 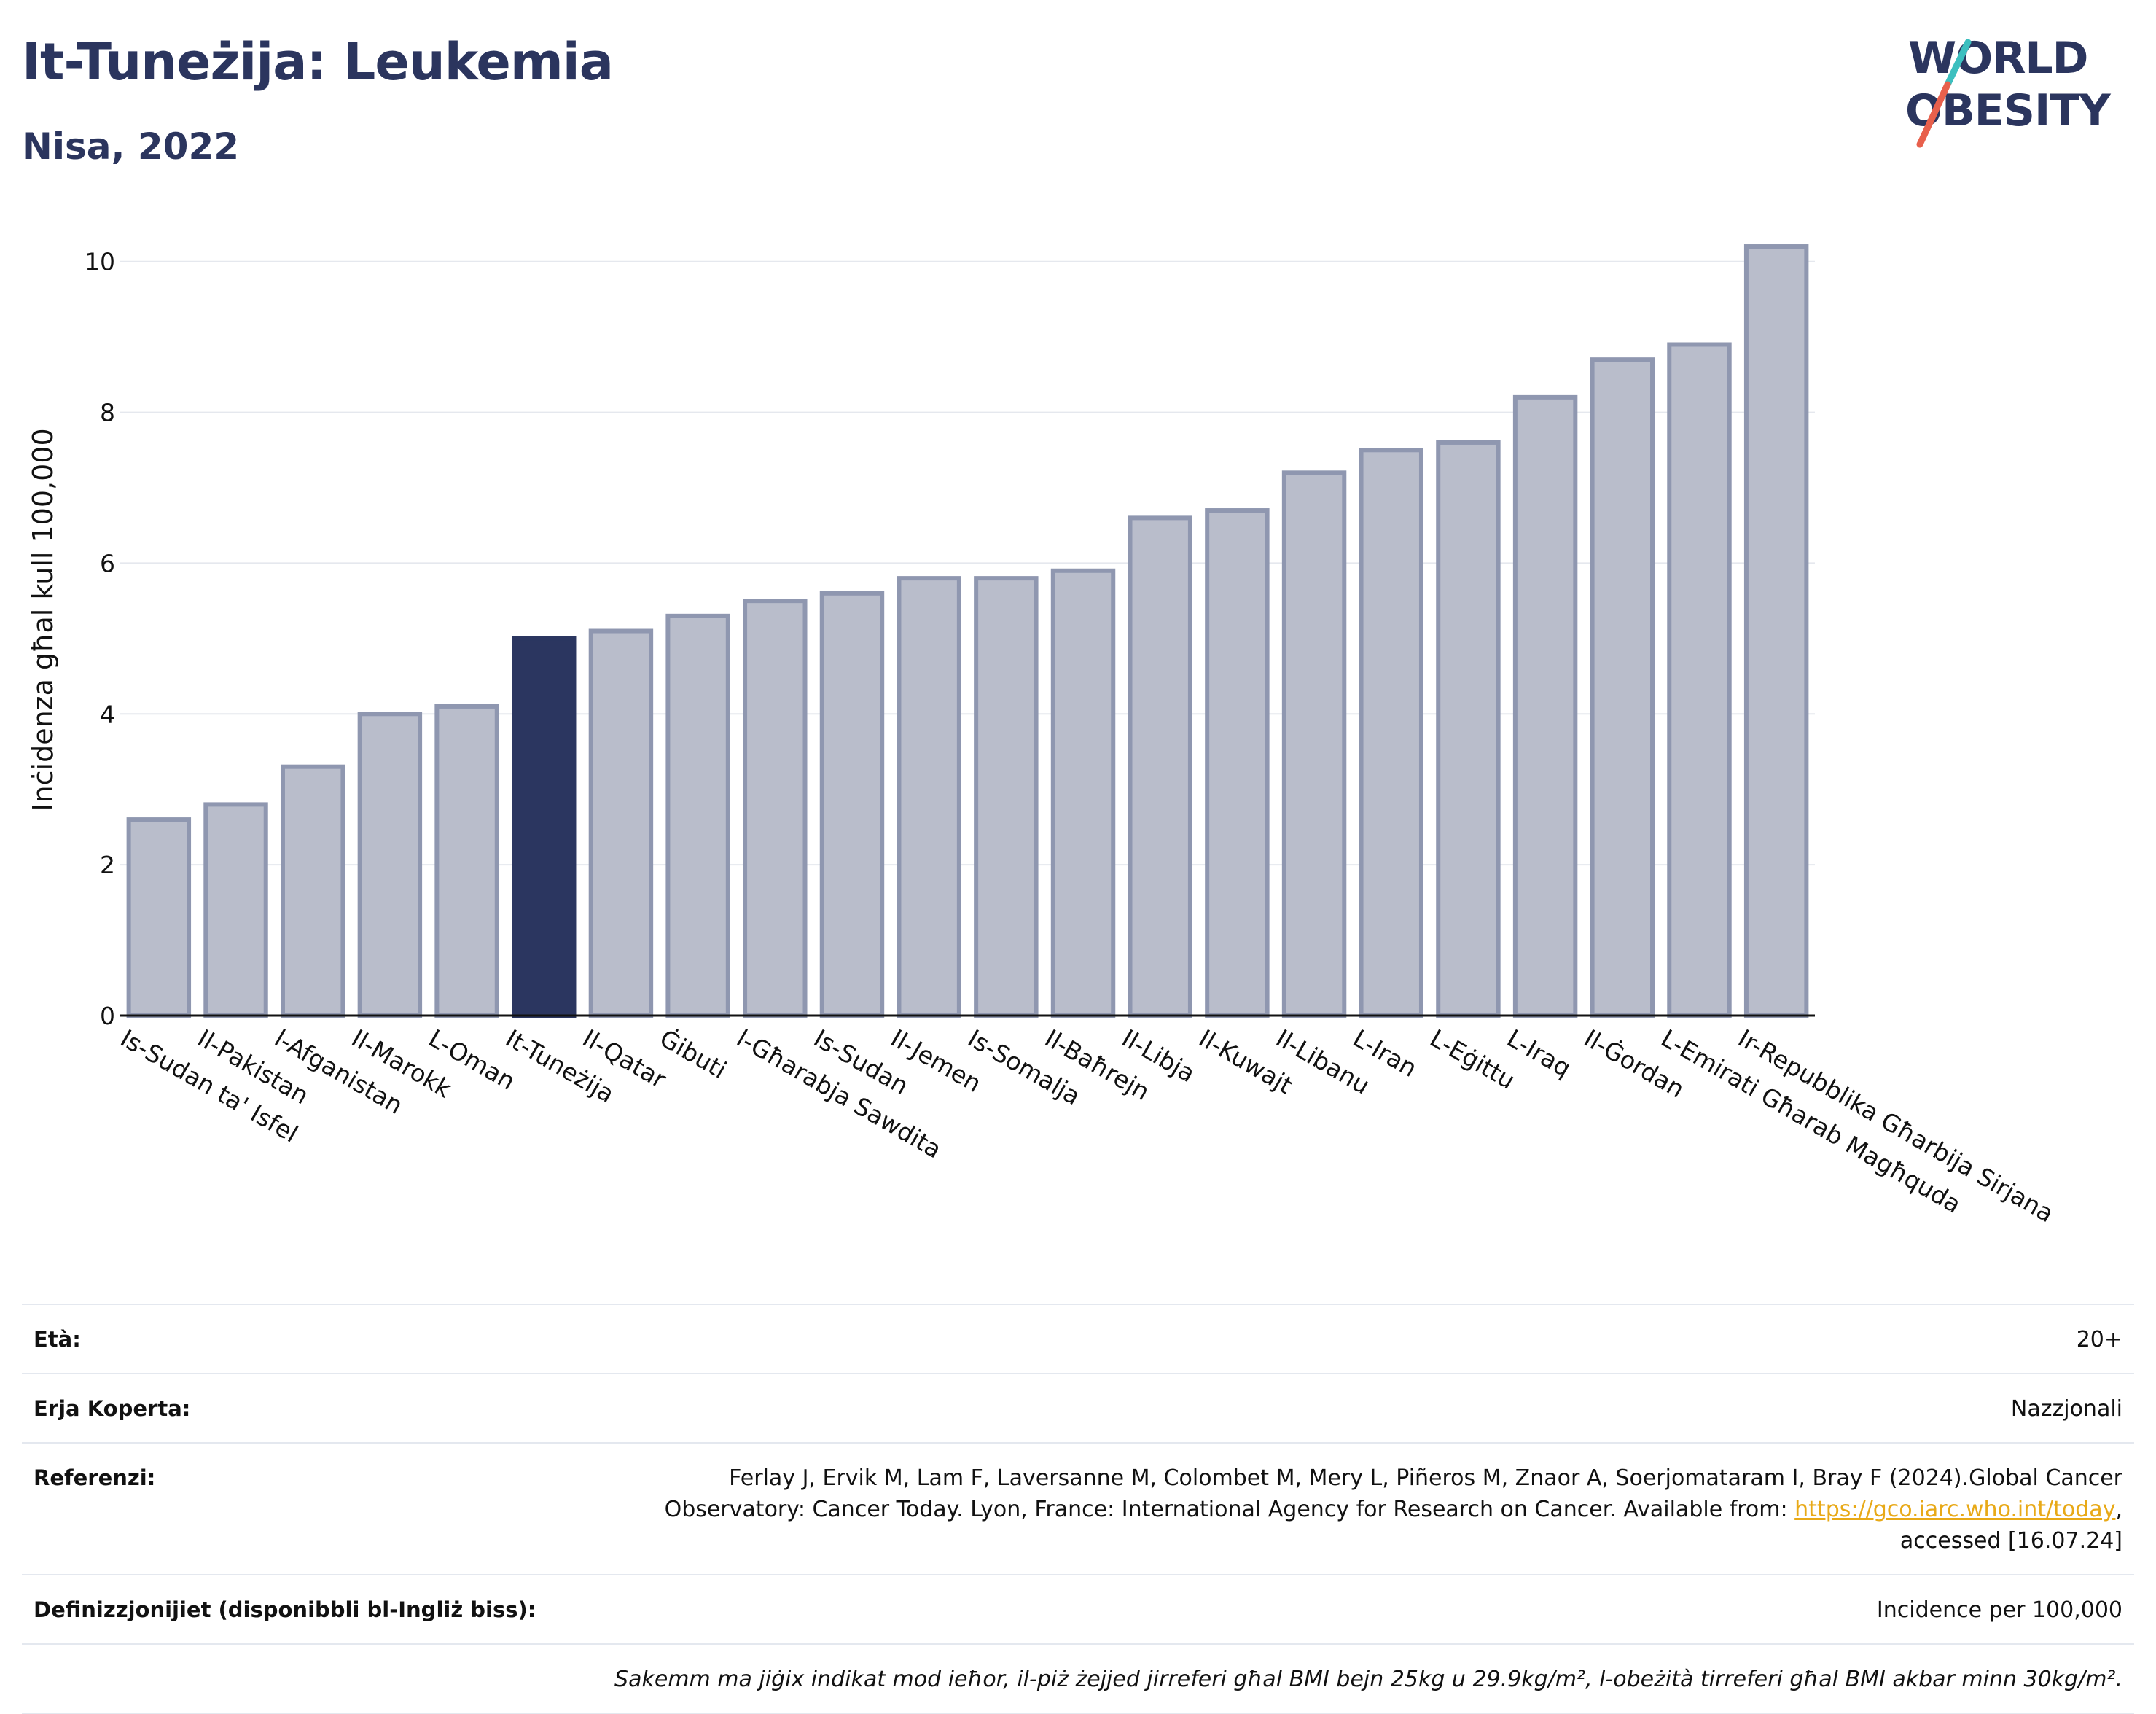 I want to click on y-axis-ticks: 0 2 4 6 8 10, so click(x=100, y=639).